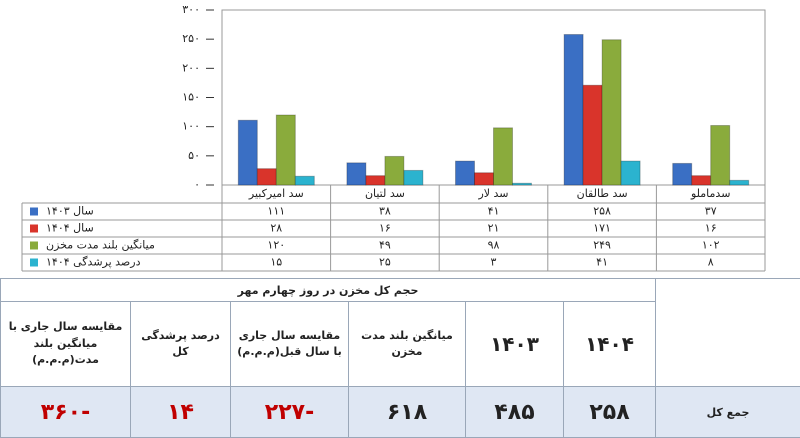 The width and height of the screenshot is (800, 438). What do you see at coordinates (191, 126) in the screenshot?
I see `y-tick-label: ۱۰۰` at bounding box center [191, 126].